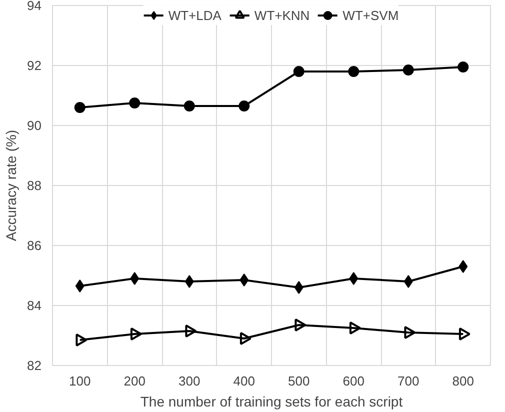 This screenshot has height=412, width=505. I want to click on y-tick-label: 92, so click(34, 65).